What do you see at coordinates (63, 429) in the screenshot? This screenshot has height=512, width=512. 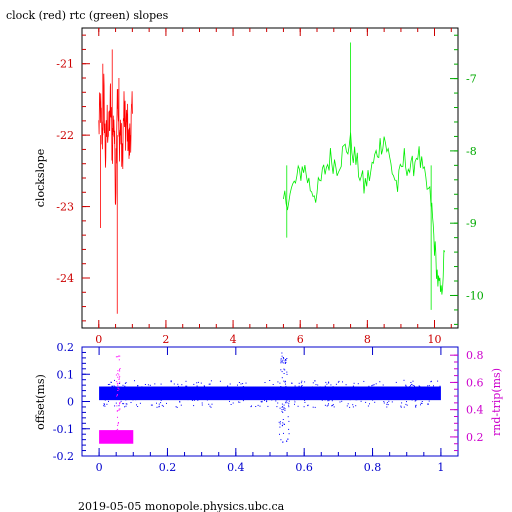 I see `bottom-left-tick-label: -0.1` at bounding box center [63, 429].